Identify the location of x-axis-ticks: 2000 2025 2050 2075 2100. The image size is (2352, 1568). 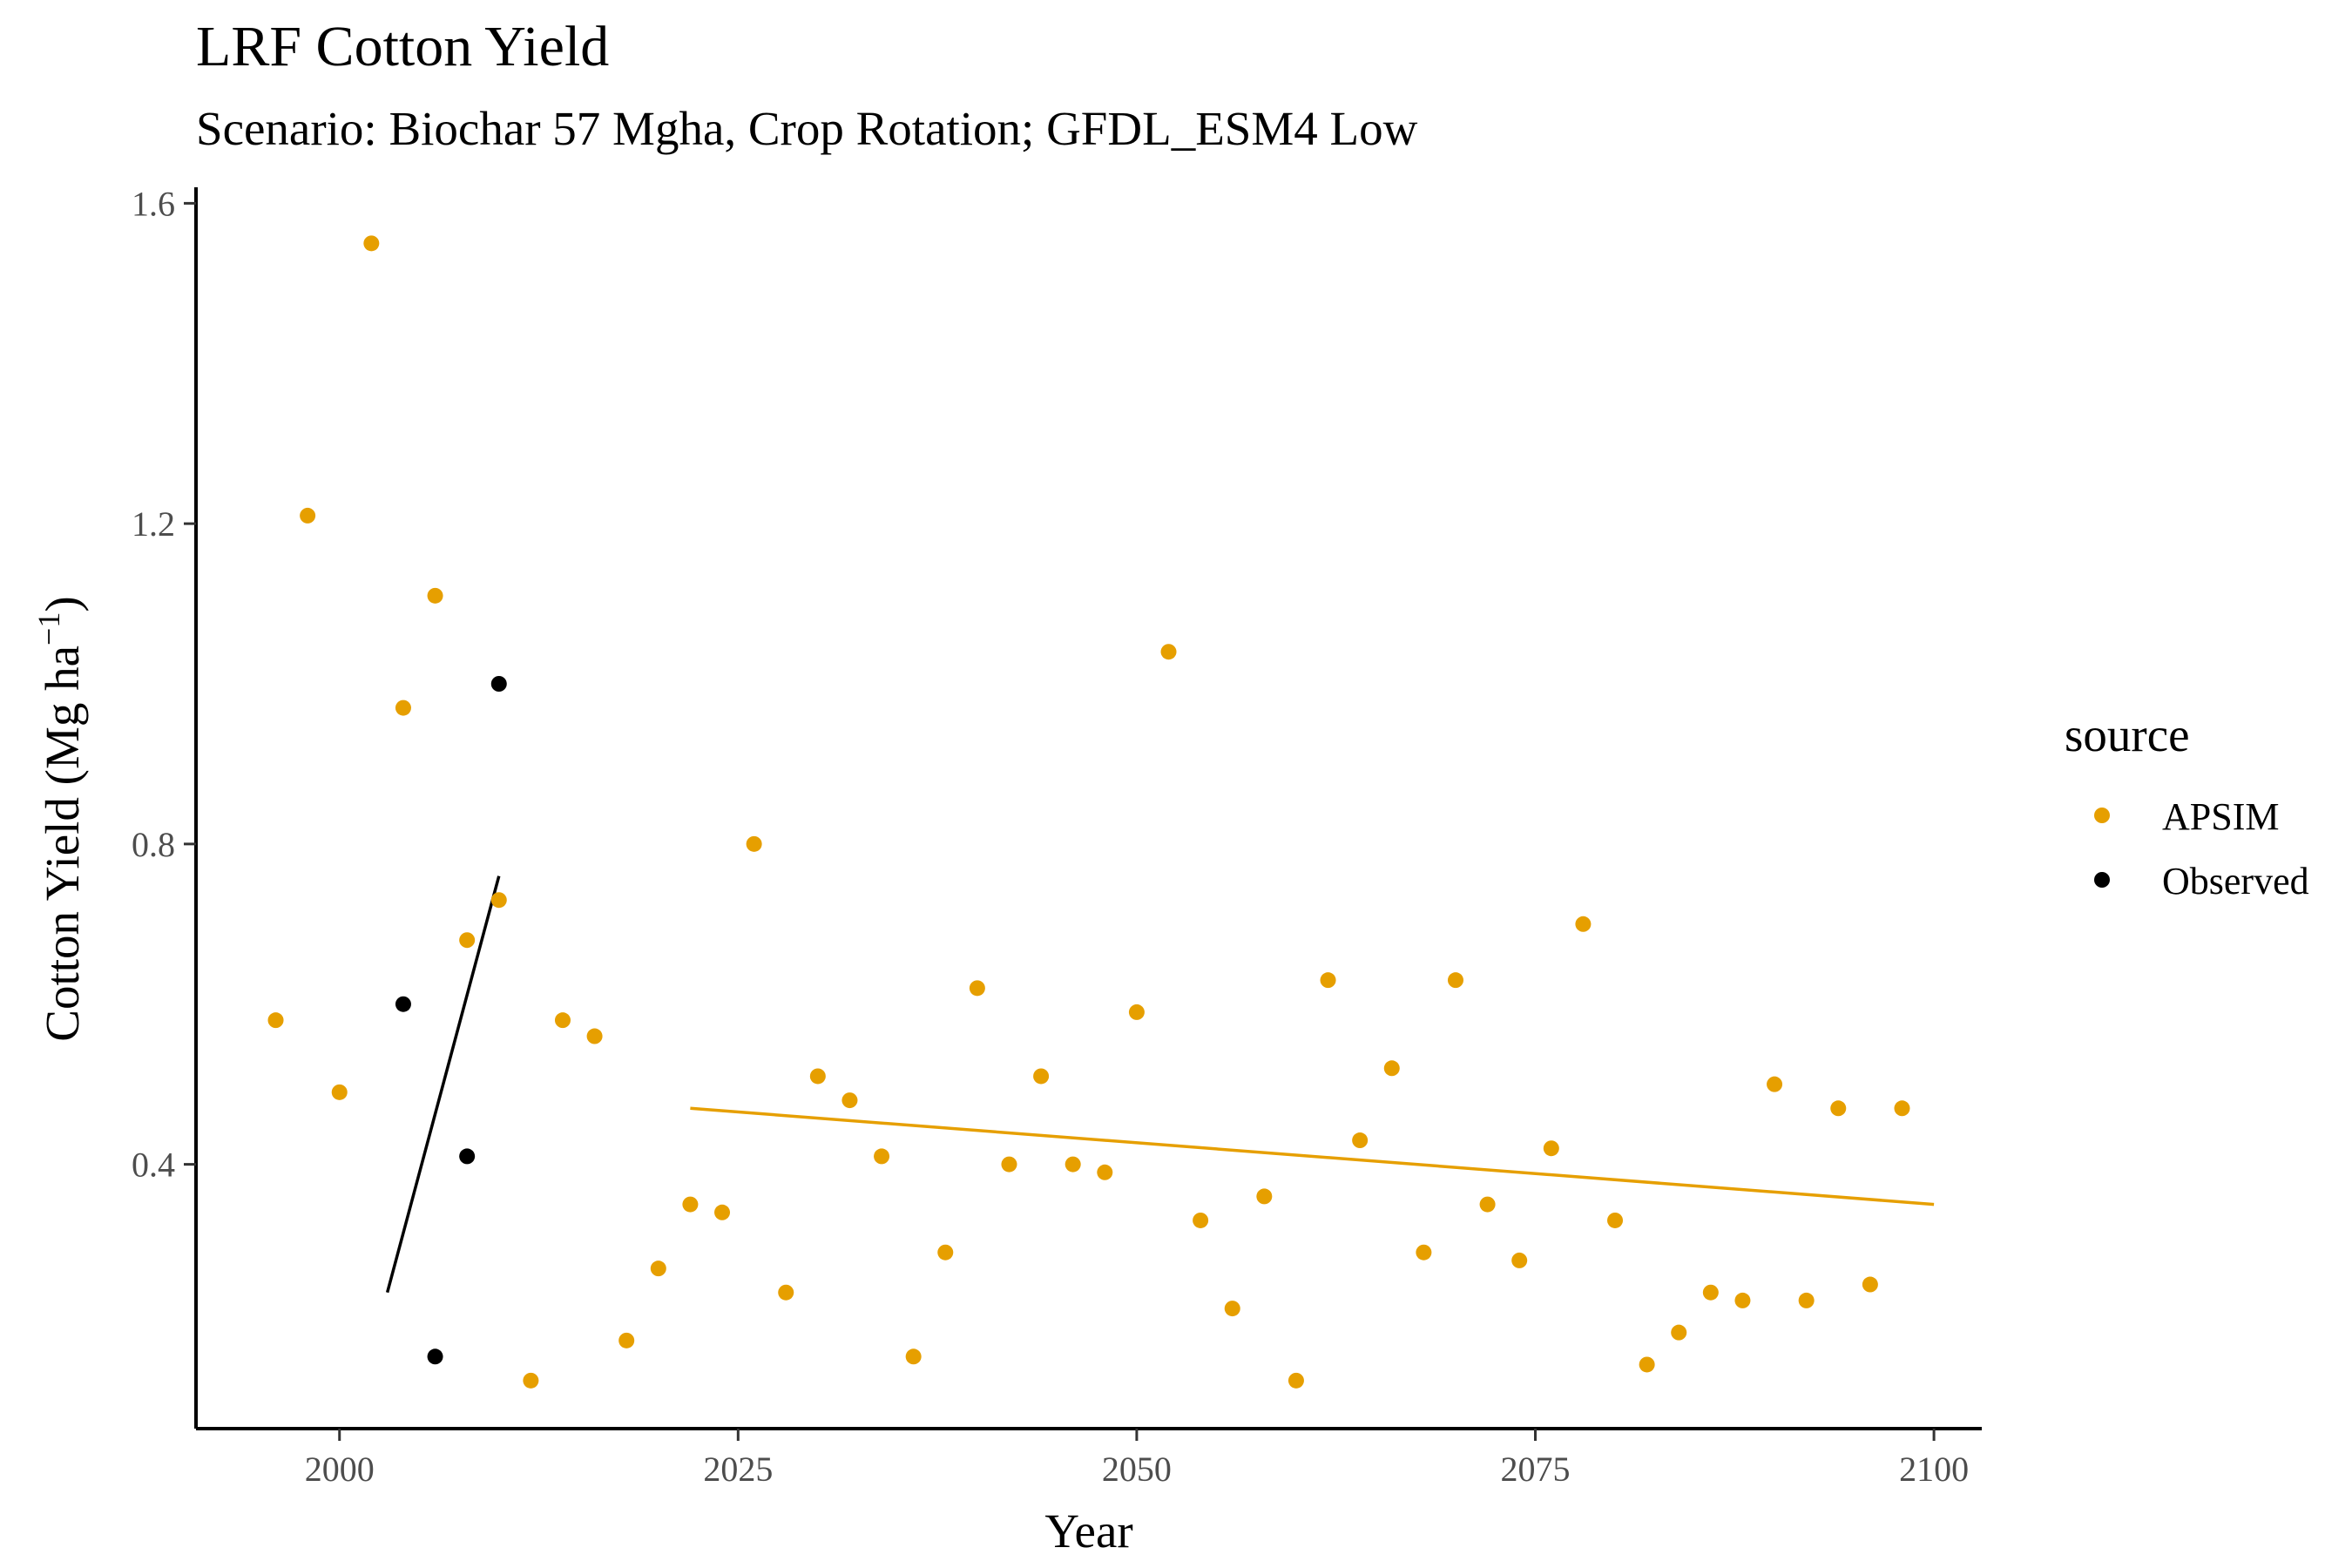
(1137, 1459).